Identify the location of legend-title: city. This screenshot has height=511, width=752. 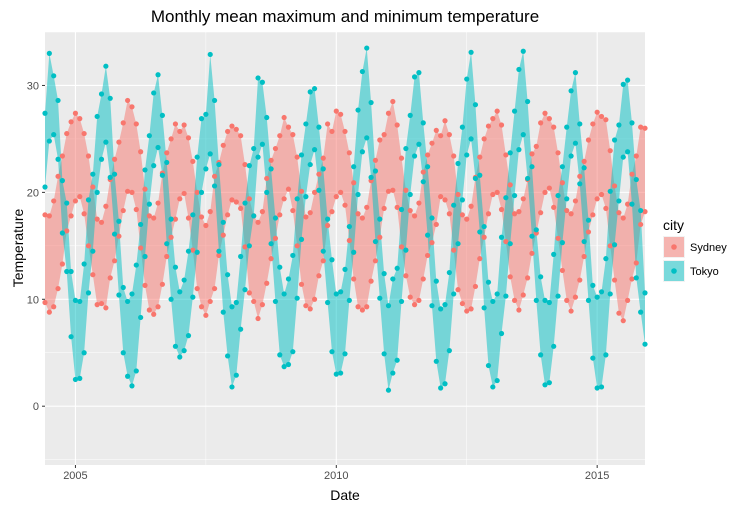
(673, 225).